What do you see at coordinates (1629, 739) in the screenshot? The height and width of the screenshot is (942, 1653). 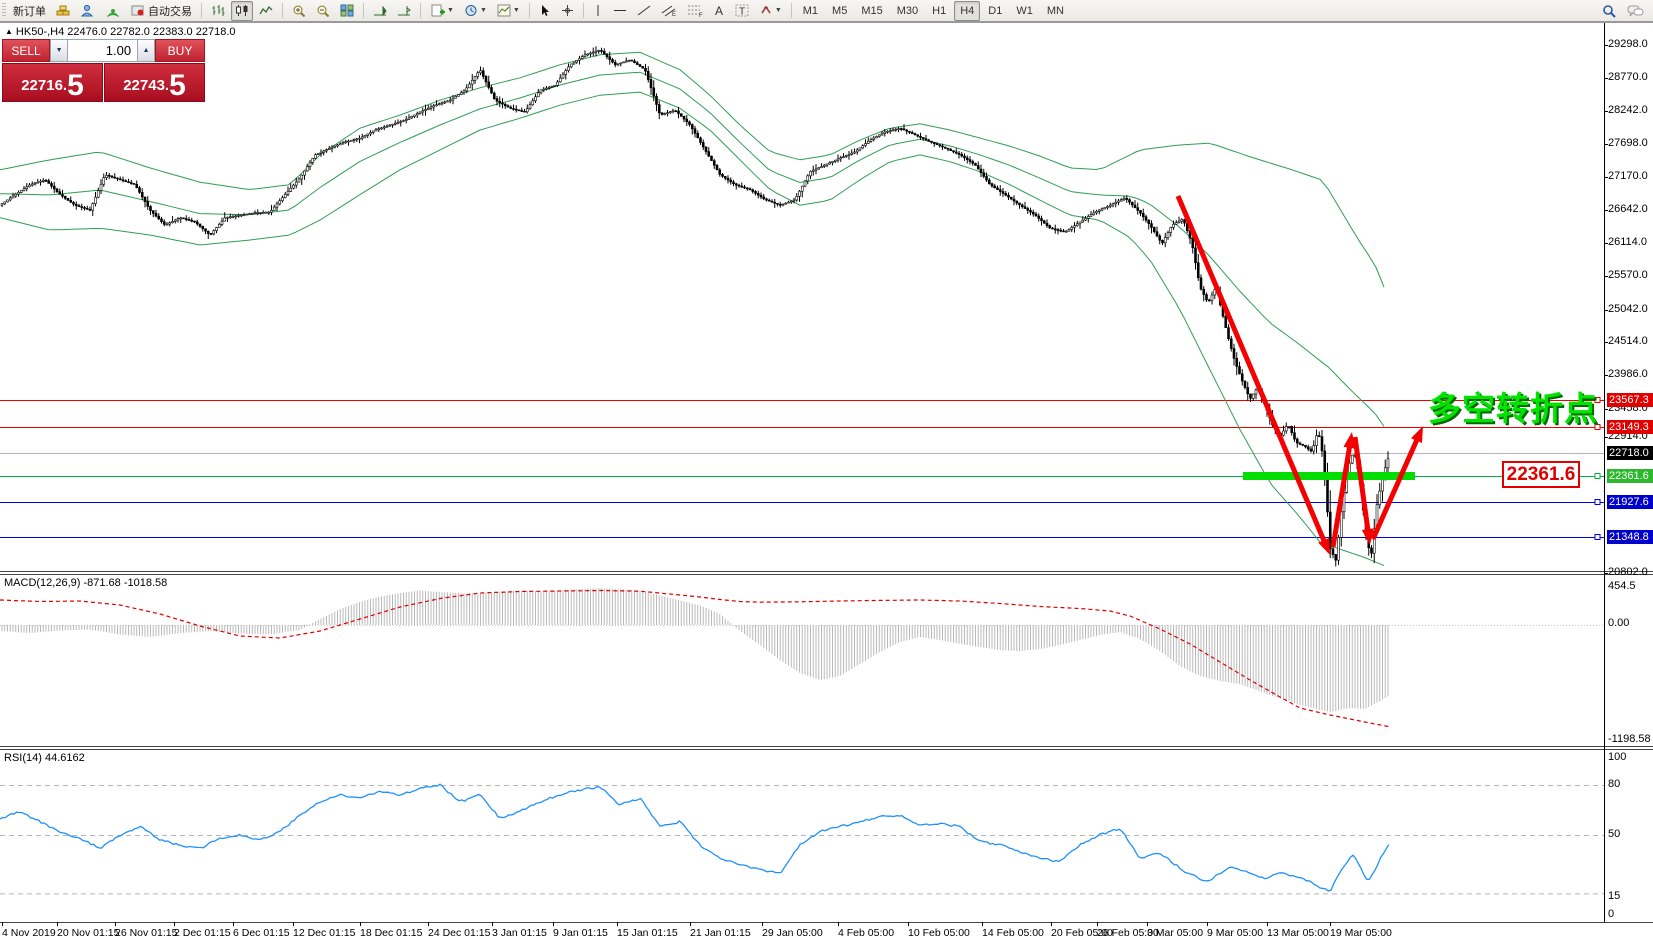 I see `macd-axis-label: -1198.58` at bounding box center [1629, 739].